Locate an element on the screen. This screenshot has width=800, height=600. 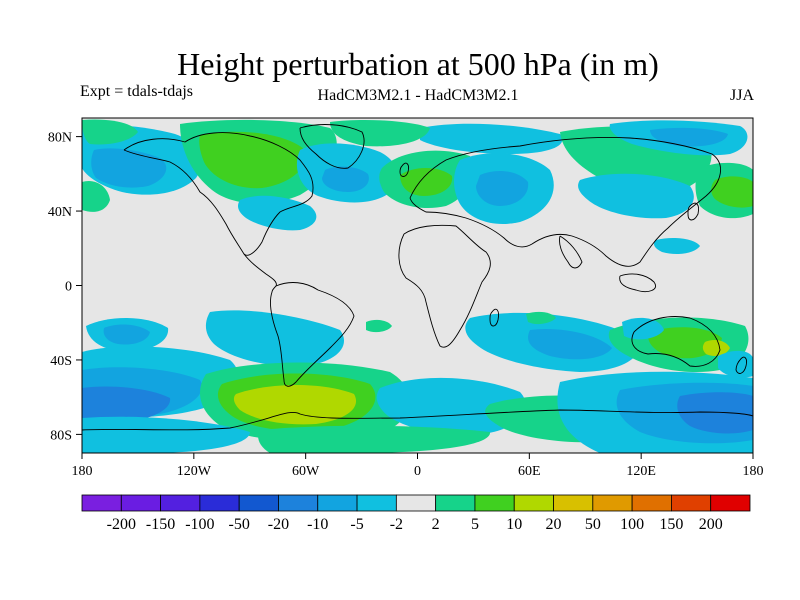
colorbar-label: 50 is located at coordinates (593, 524).